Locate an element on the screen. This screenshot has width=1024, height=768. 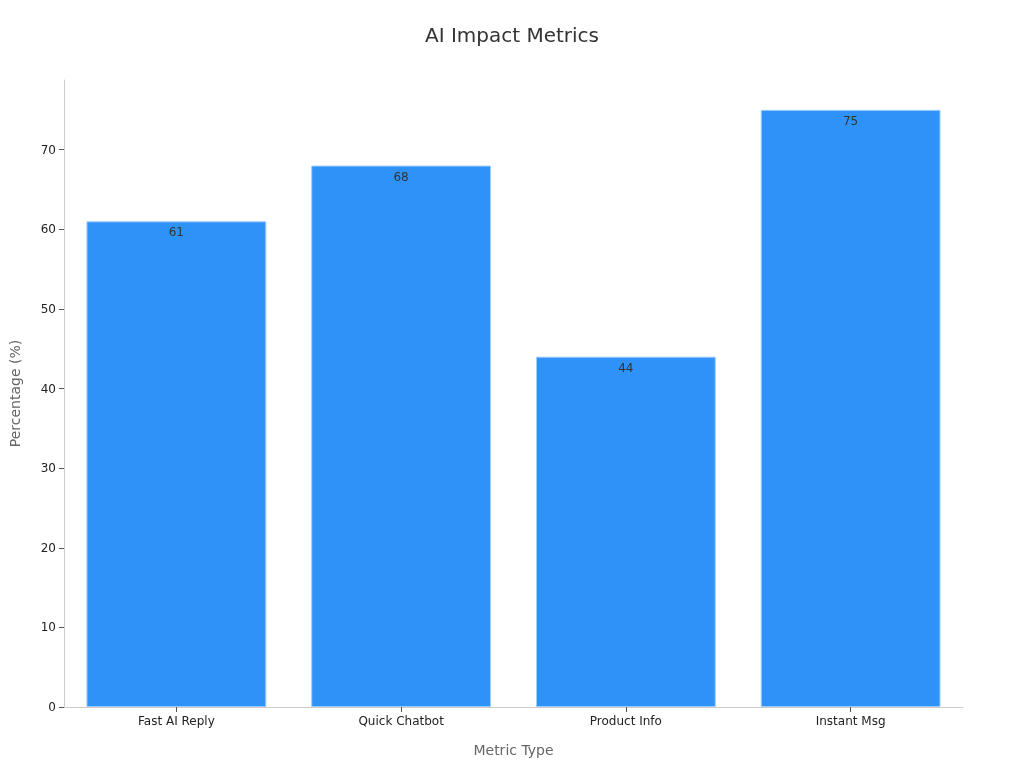
y-tick-label: 60 is located at coordinates (48, 229).